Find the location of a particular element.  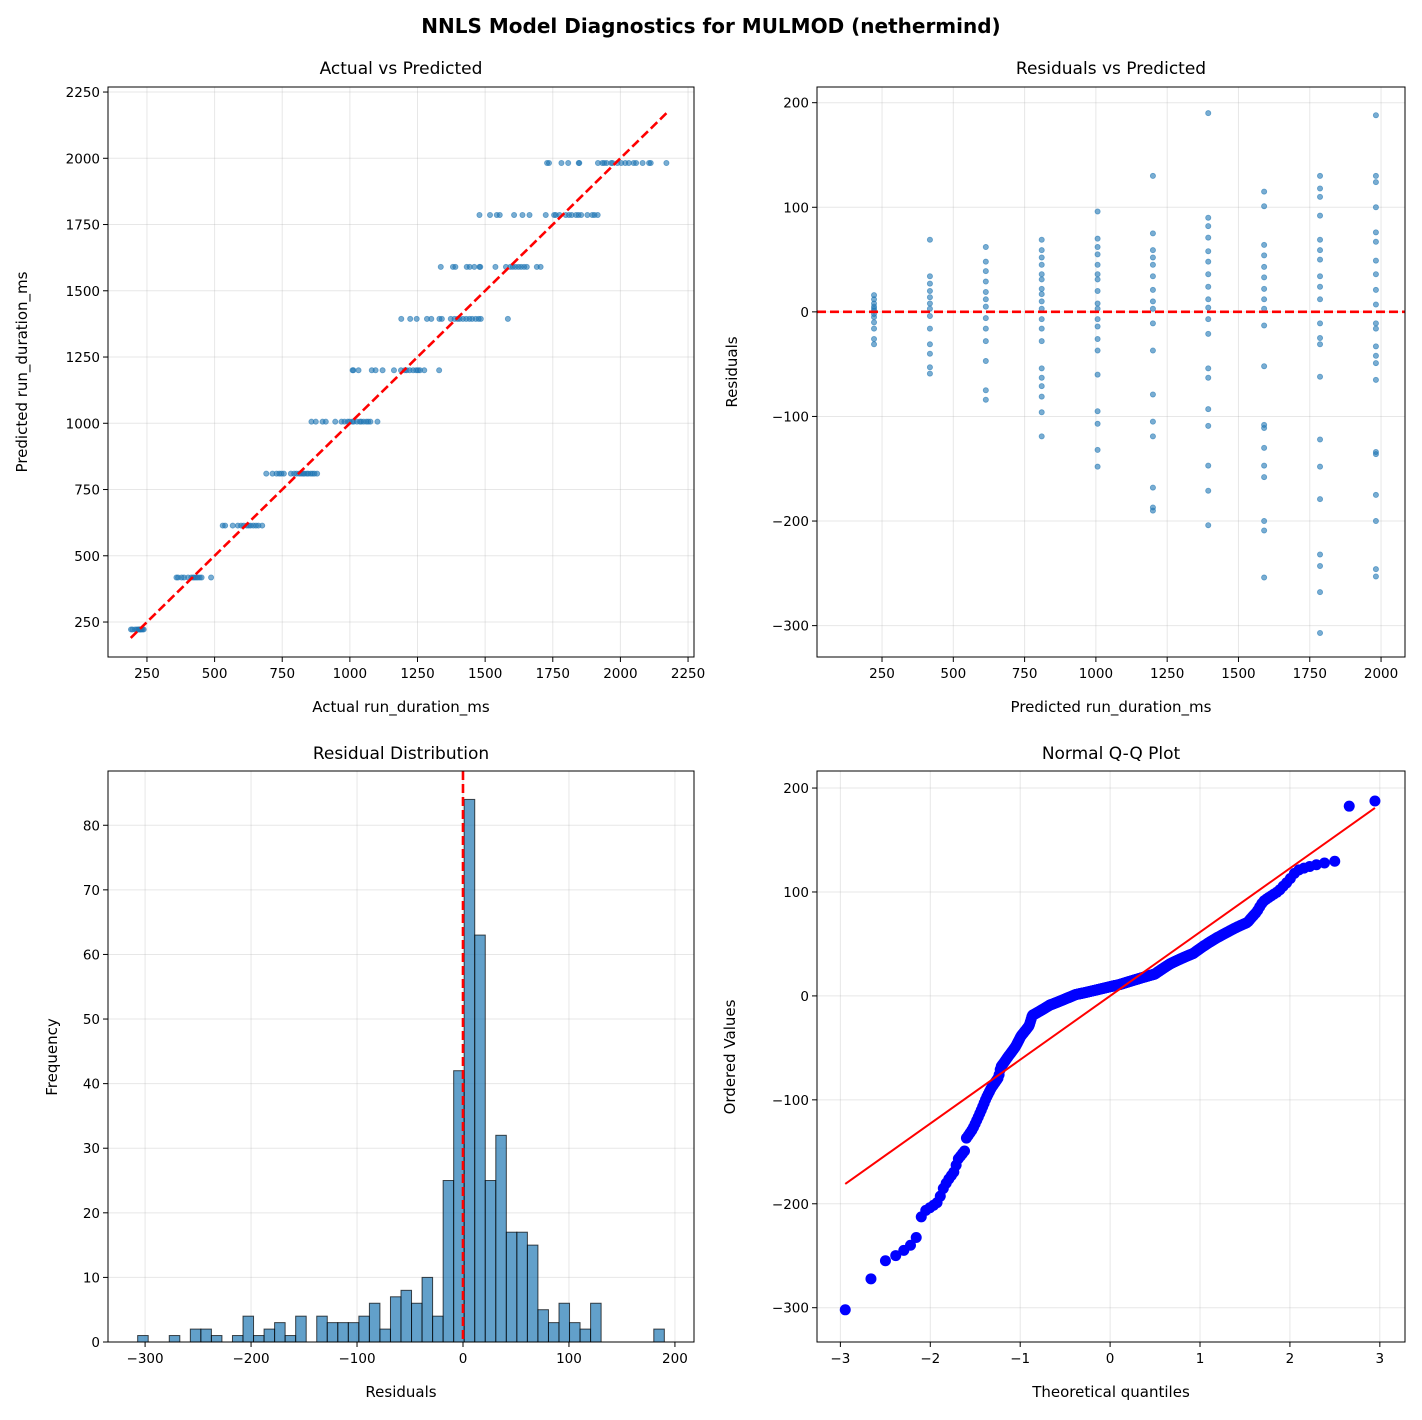

x-tick-label: 3 is located at coordinates (1380, 1359).